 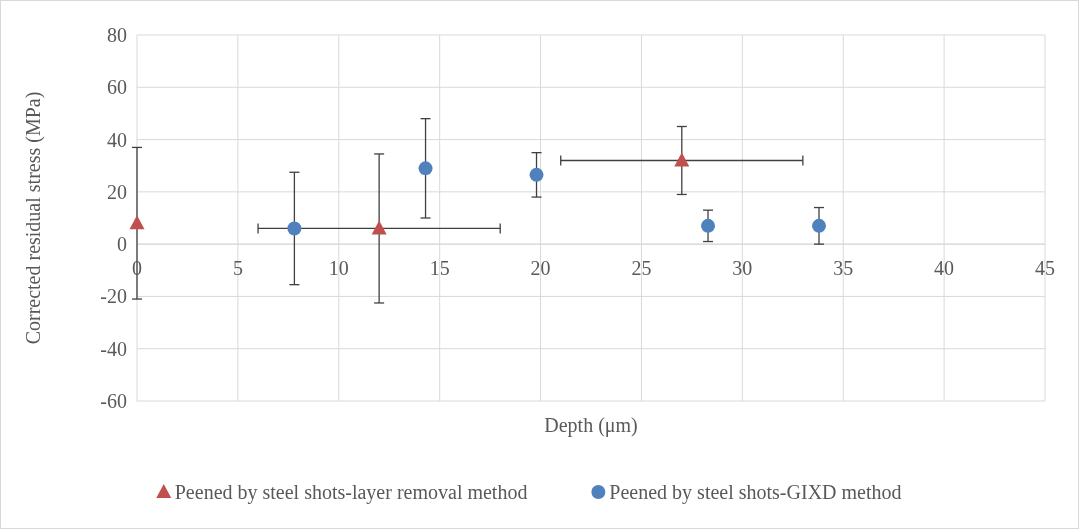 I want to click on x-tick-label: 15, so click(x=439, y=268).